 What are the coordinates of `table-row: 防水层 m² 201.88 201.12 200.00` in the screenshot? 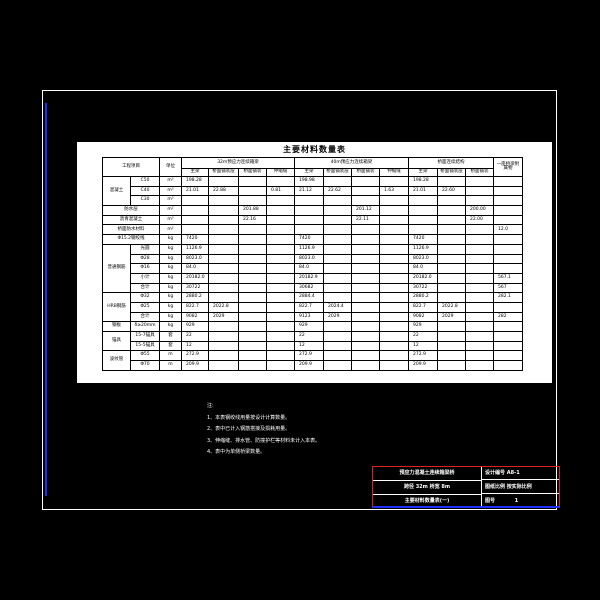 It's located at (312, 210).